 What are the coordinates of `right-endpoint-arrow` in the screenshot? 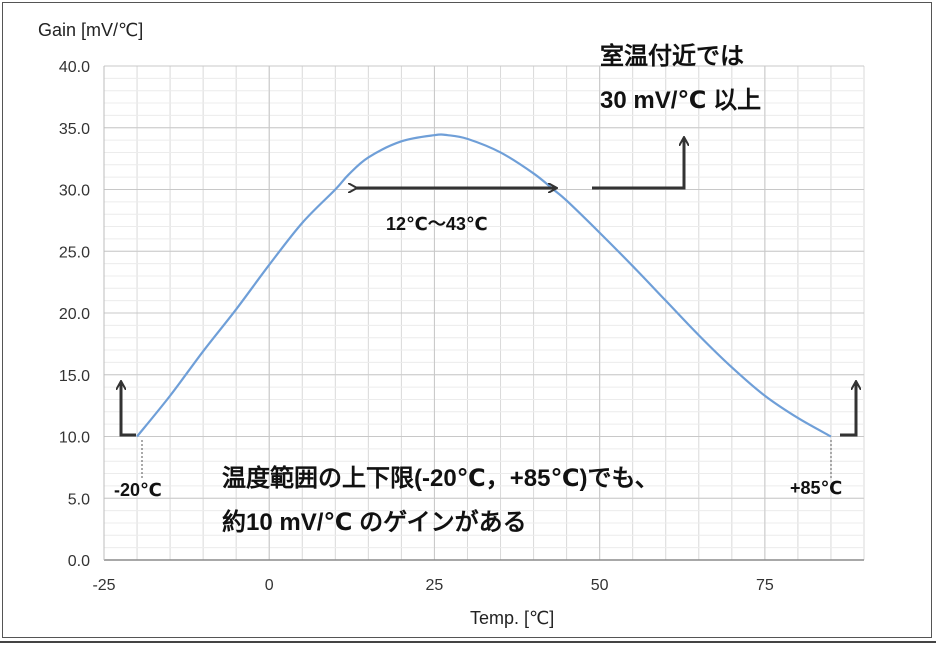 It's located at (848, 409).